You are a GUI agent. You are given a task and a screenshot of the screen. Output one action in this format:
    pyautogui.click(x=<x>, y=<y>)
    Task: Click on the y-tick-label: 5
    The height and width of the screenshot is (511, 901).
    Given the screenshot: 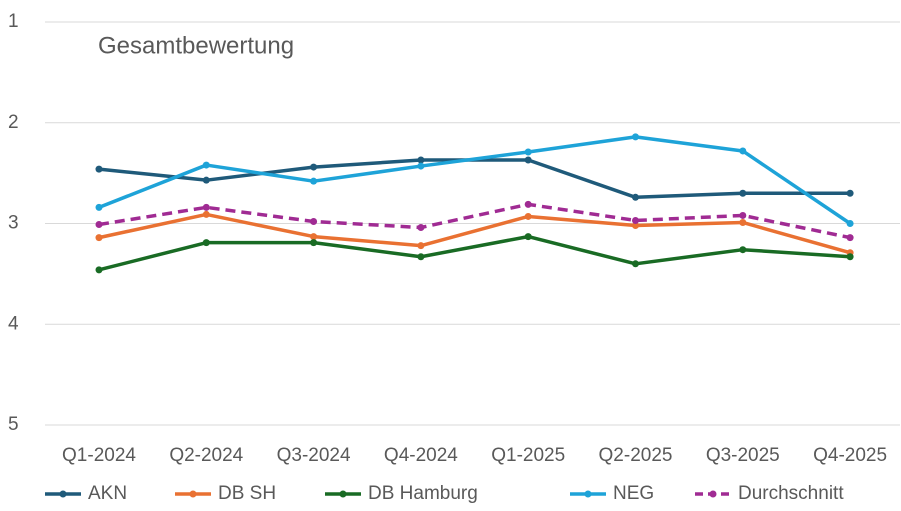 What is the action you would take?
    pyautogui.click(x=13, y=424)
    